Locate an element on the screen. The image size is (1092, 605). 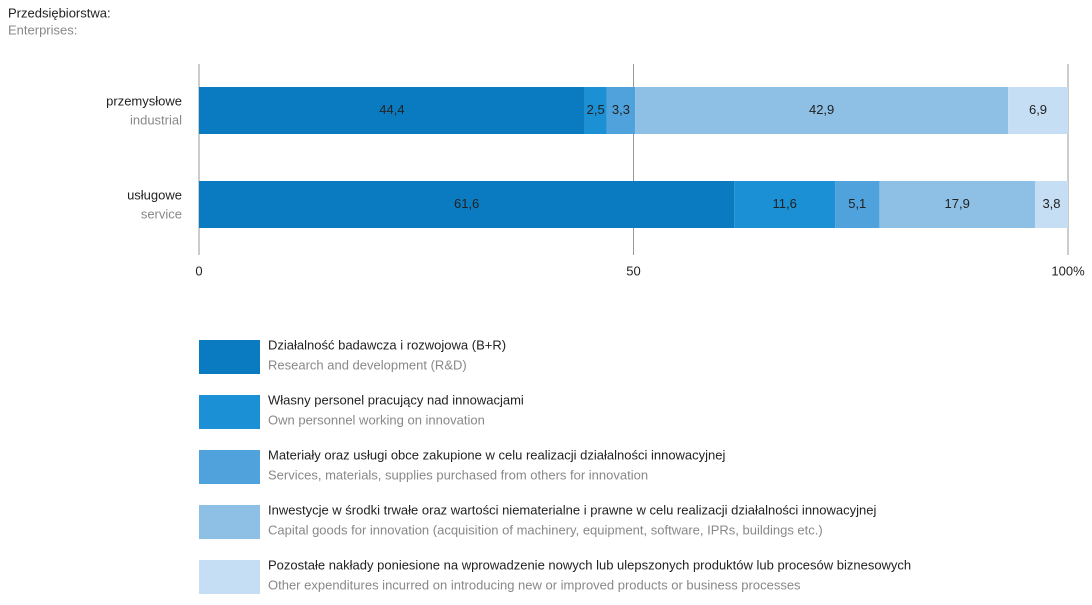
category-label: przemysłowe is located at coordinates (144, 100).